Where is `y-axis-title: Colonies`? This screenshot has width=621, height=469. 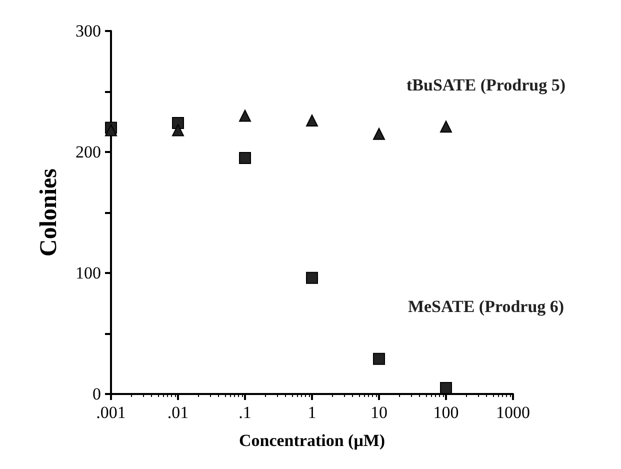
y-axis-title: Colonies is located at coordinates (49, 212).